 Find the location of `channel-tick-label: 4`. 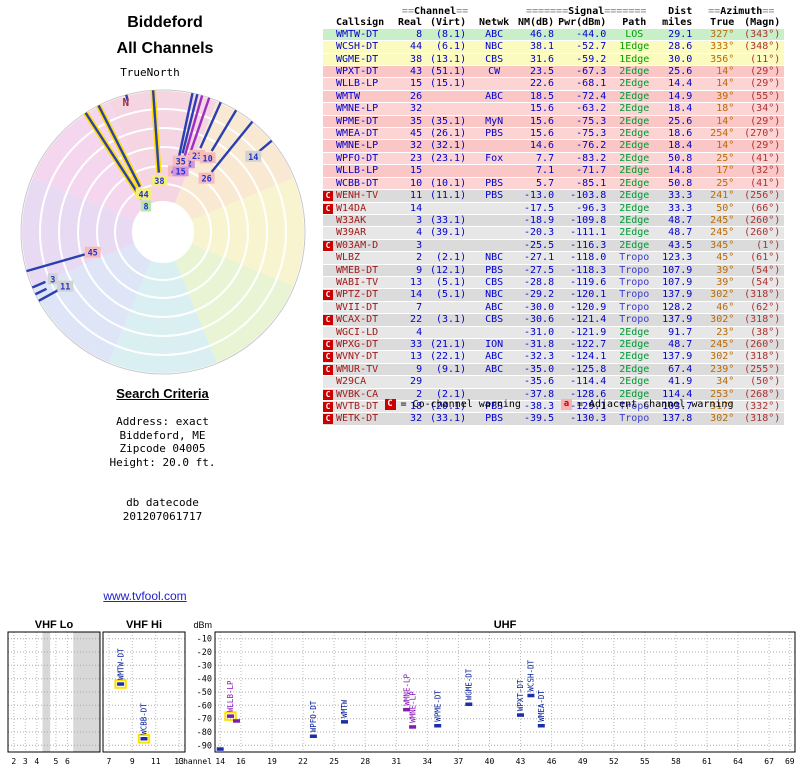

channel-tick-label: 4 is located at coordinates (36, 761).